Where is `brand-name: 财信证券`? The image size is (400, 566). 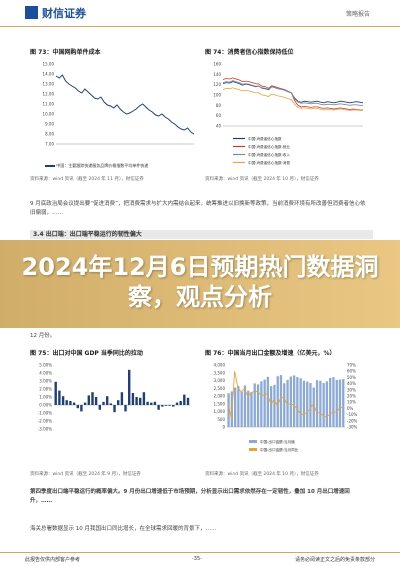 brand-name: 财信证券 is located at coordinates (64, 13).